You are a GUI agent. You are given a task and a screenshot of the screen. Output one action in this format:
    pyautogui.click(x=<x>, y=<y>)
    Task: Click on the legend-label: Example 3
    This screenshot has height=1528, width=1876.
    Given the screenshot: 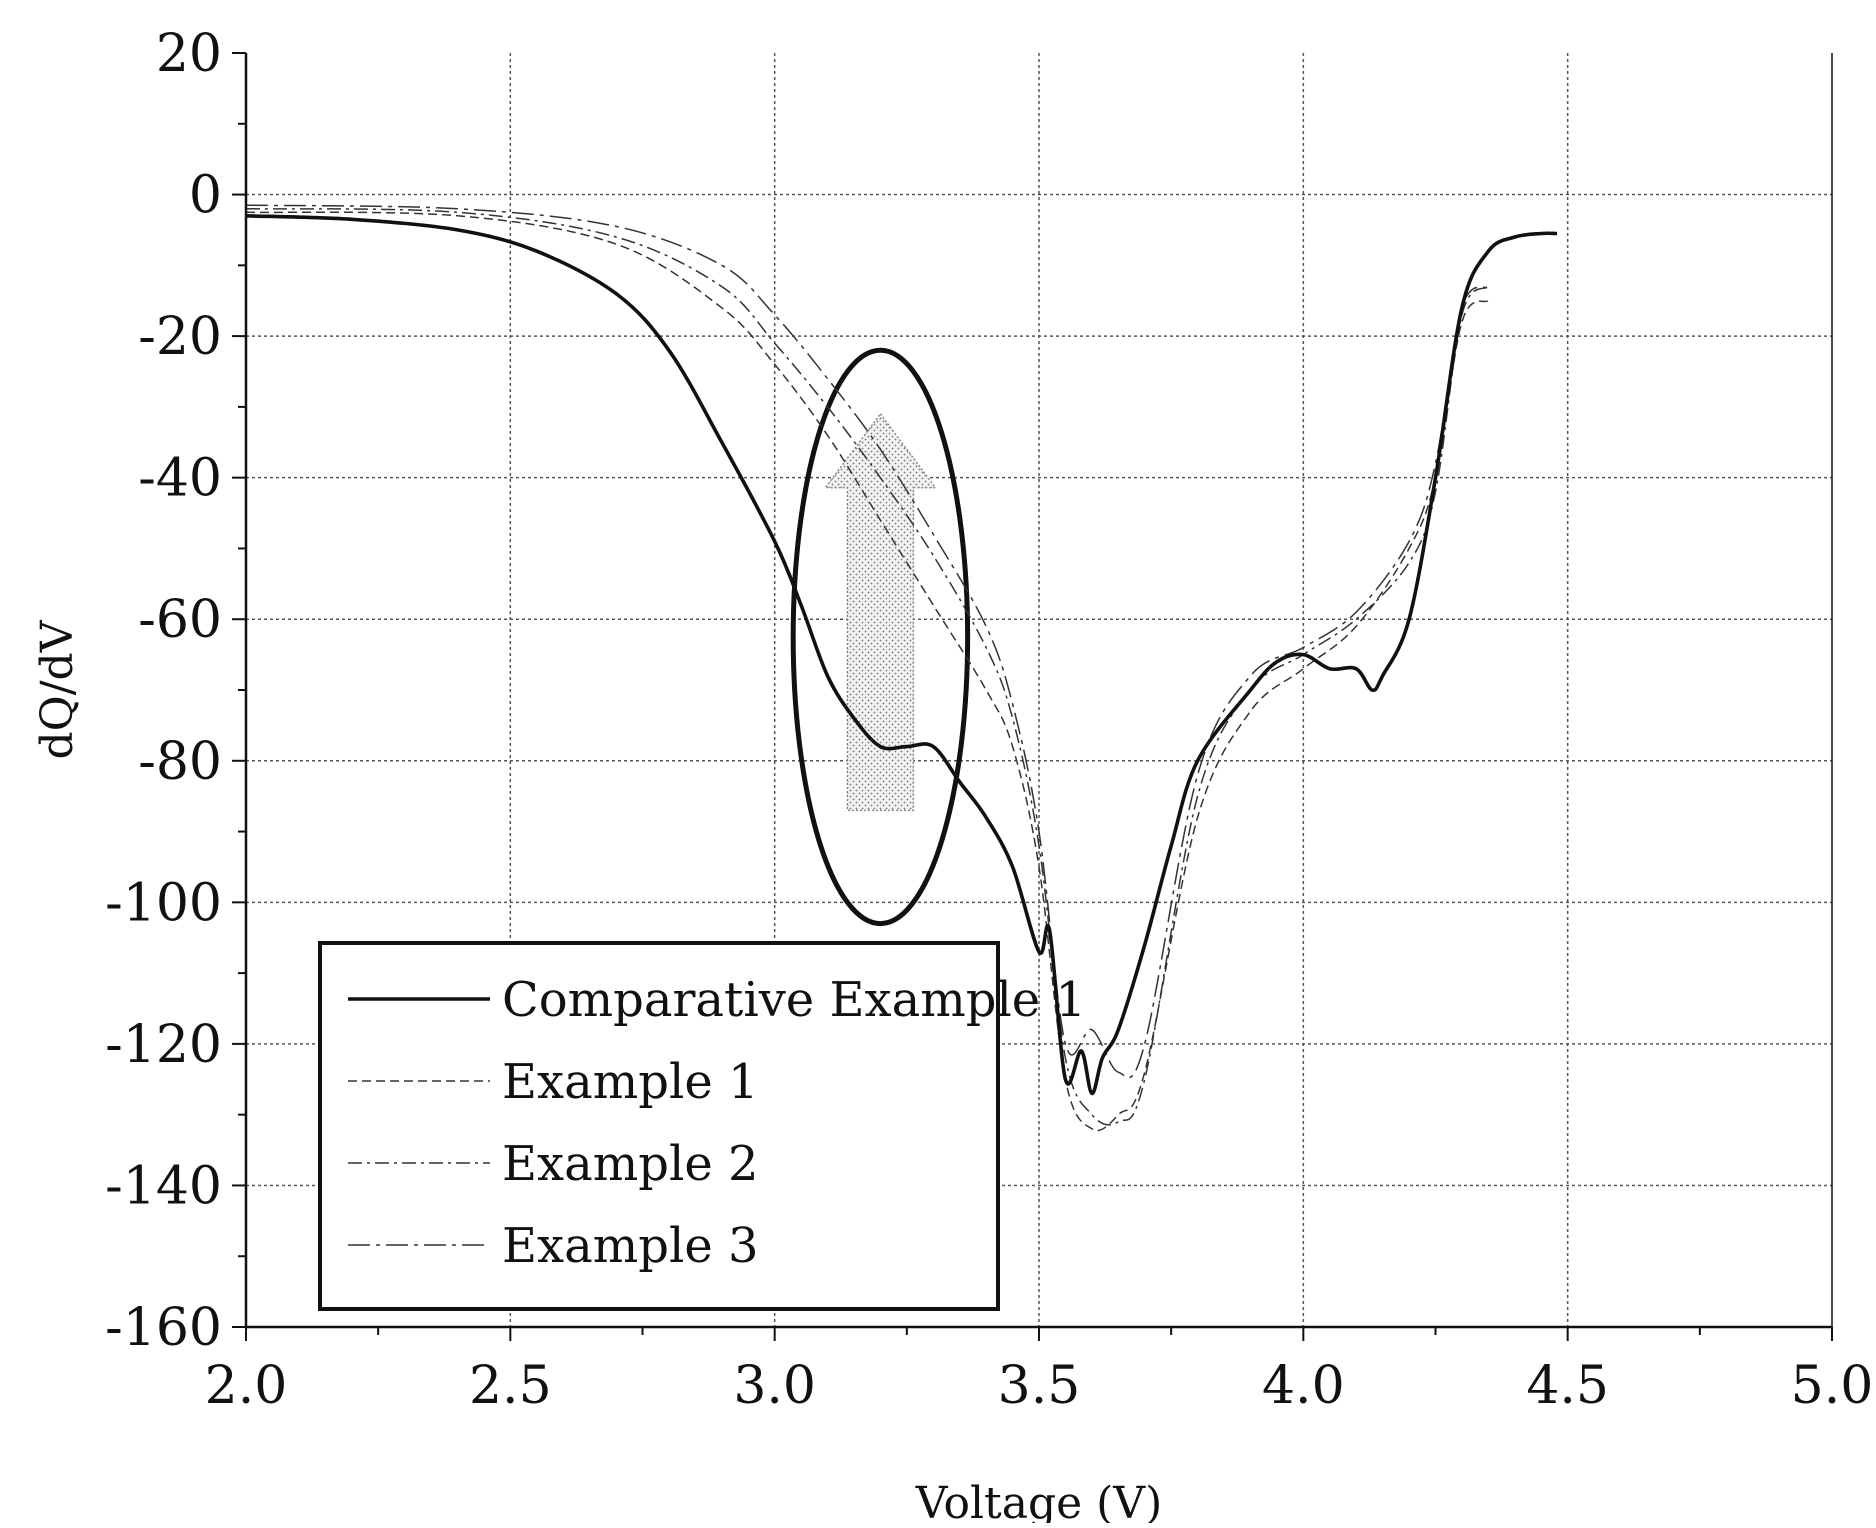 What is the action you would take?
    pyautogui.click(x=630, y=1246)
    